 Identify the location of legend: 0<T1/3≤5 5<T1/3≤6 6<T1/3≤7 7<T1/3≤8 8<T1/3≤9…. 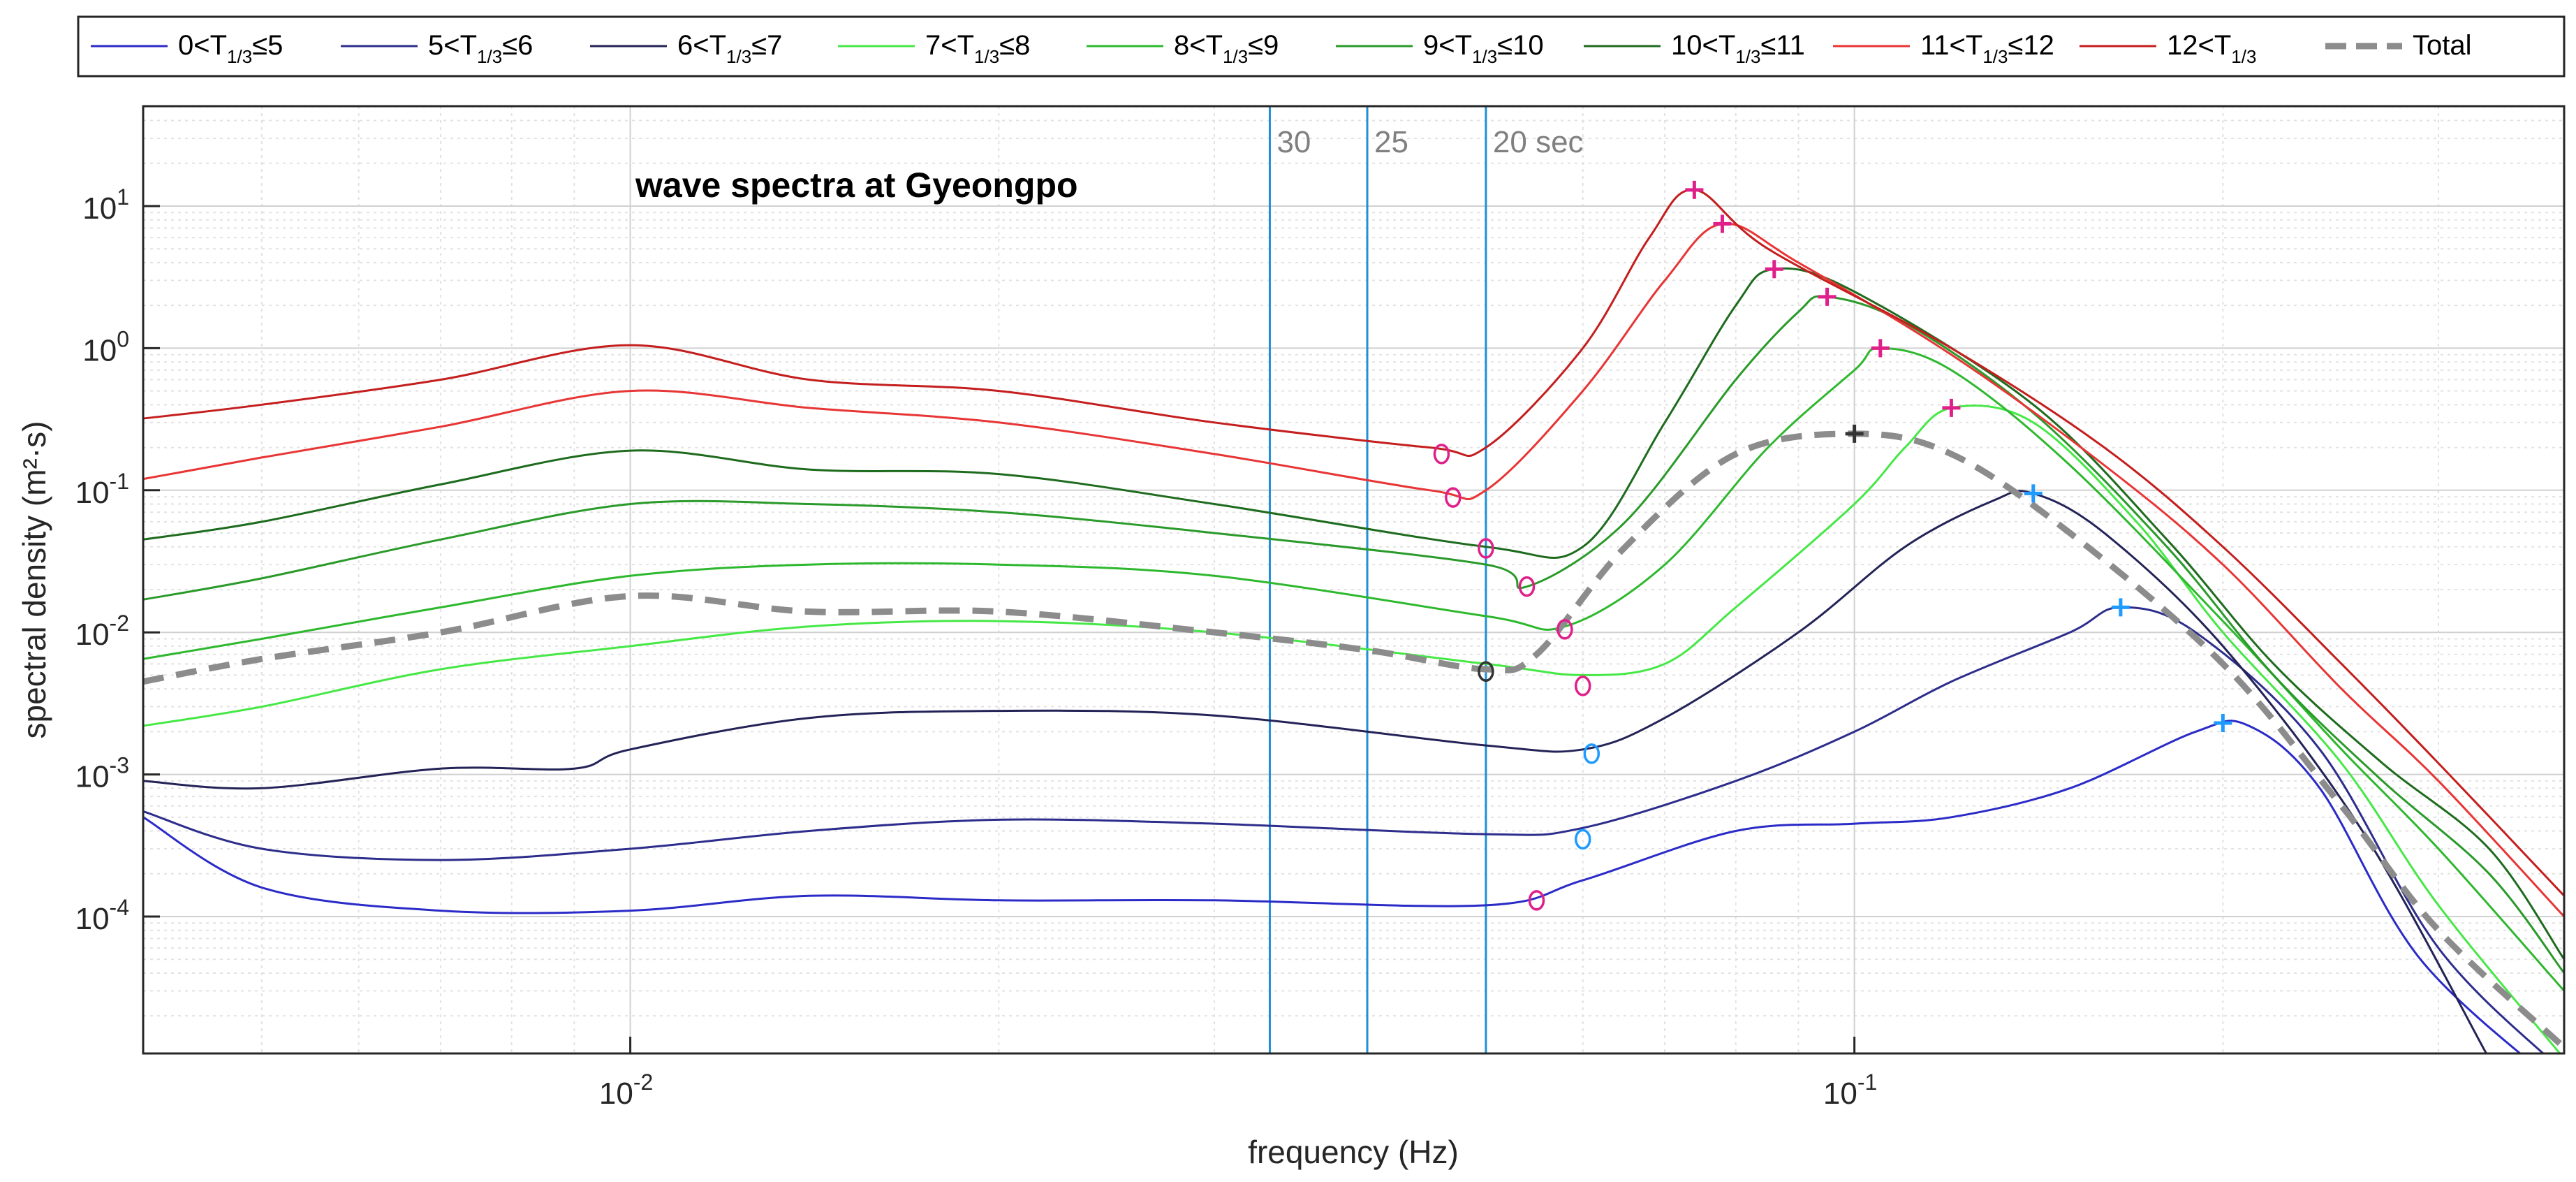
(1321, 46).